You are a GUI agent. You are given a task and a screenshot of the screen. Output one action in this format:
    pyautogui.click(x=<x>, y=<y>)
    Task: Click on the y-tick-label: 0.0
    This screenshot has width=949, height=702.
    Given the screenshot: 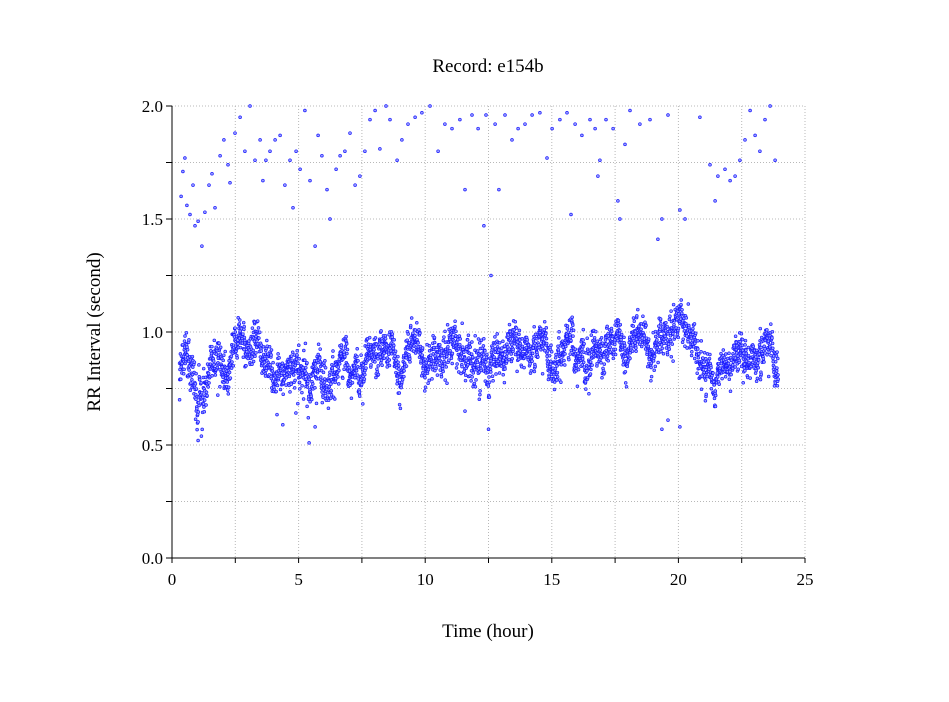 What is the action you would take?
    pyautogui.click(x=152, y=558)
    